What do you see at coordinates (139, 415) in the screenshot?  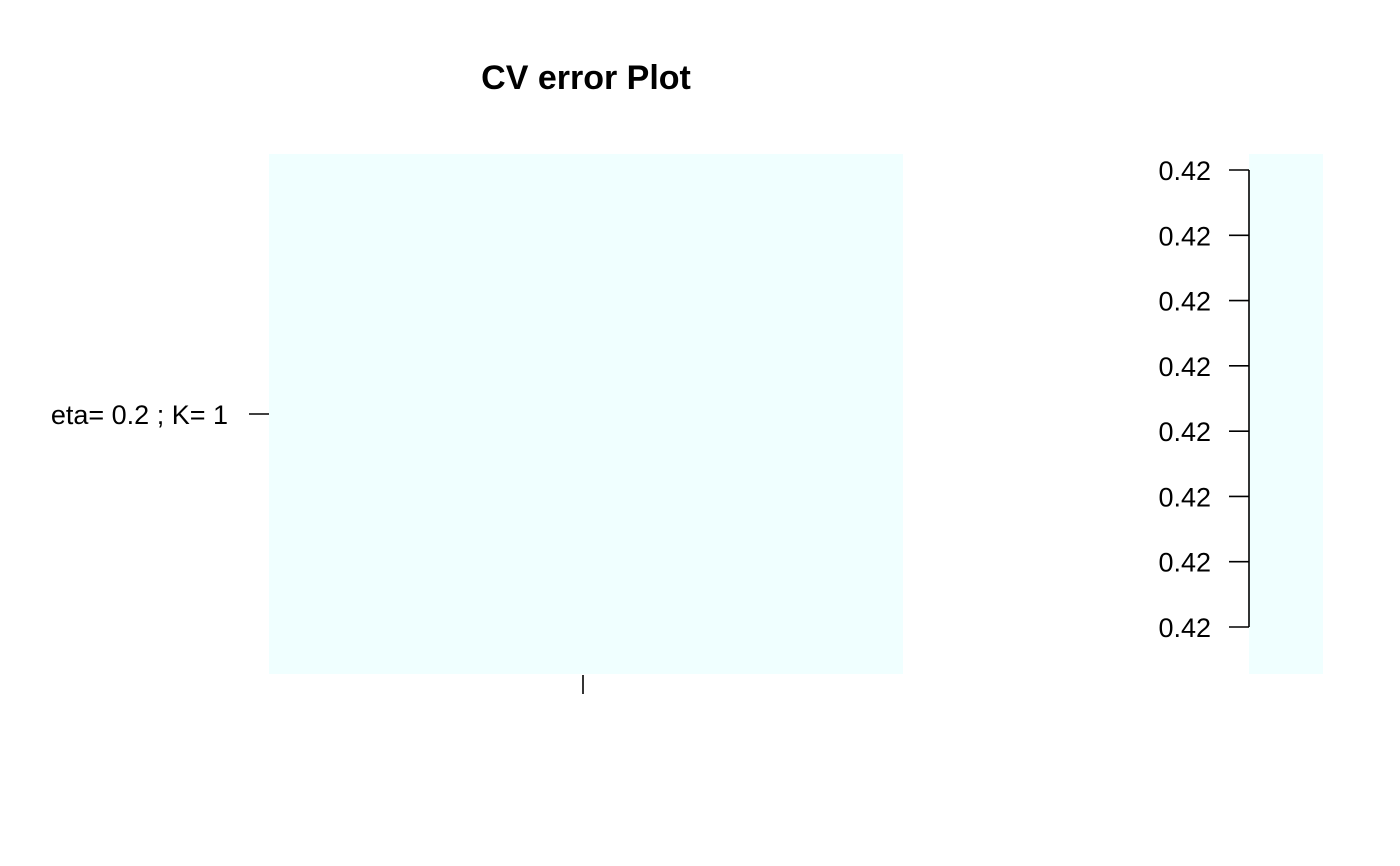 I see `y-tick-label: eta= 0.2 ; K= 1` at bounding box center [139, 415].